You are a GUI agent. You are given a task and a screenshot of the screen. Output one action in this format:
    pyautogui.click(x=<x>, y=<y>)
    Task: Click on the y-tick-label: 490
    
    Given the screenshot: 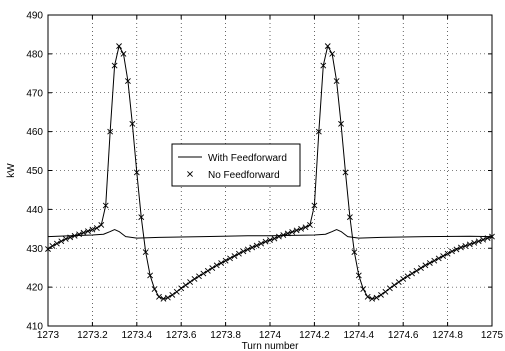 What is the action you would take?
    pyautogui.click(x=34, y=16)
    